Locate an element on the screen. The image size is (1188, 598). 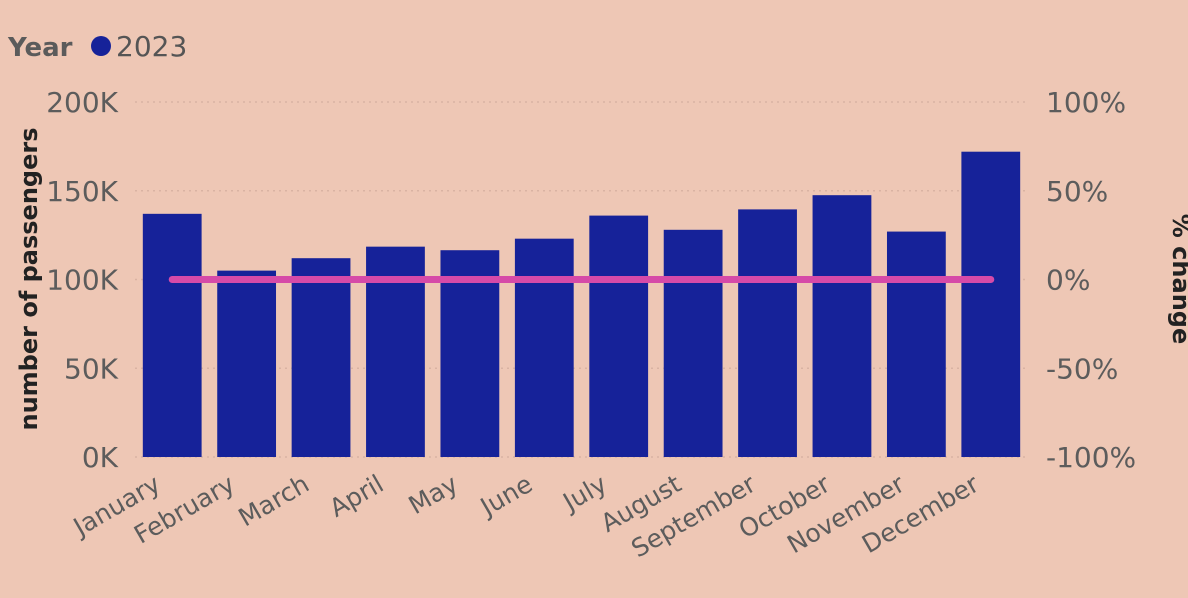
left-axis-ticks: 0K 50K 100K 150K 200K is located at coordinates (82, 280).